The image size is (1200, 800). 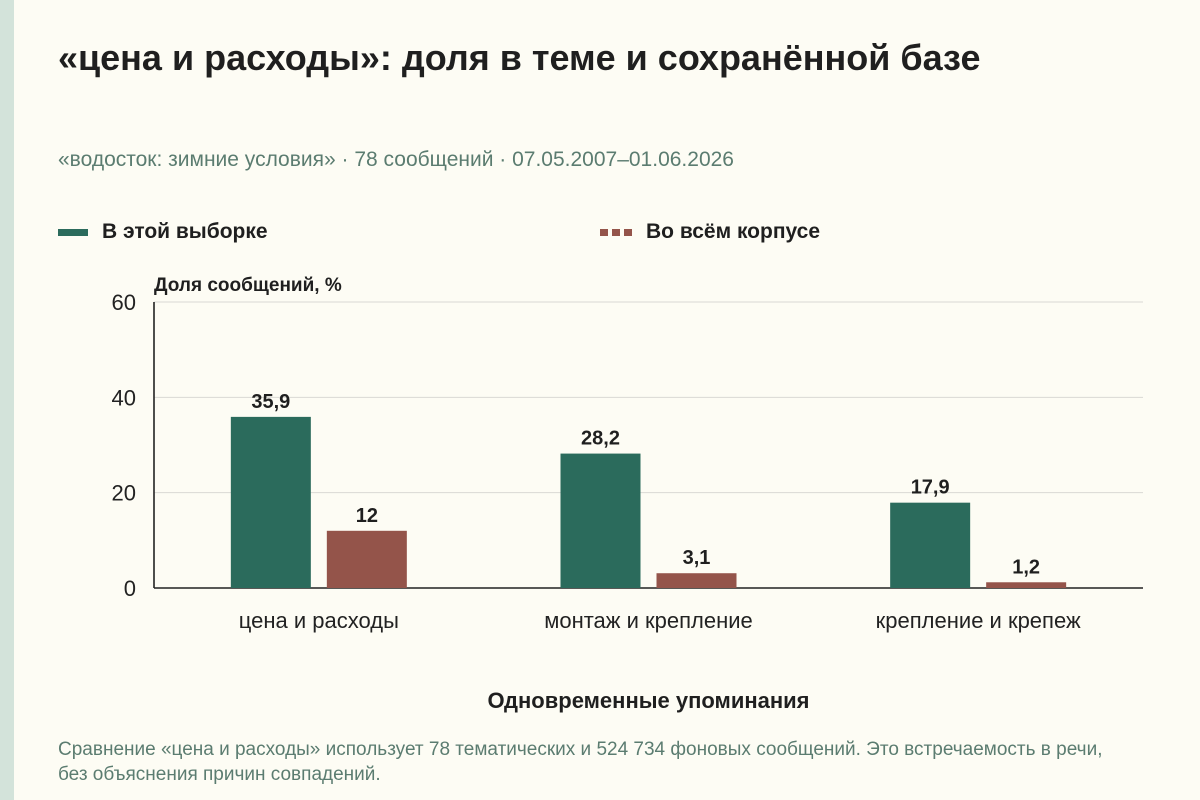 What do you see at coordinates (124, 397) in the screenshot?
I see `y-tick-label: 40` at bounding box center [124, 397].